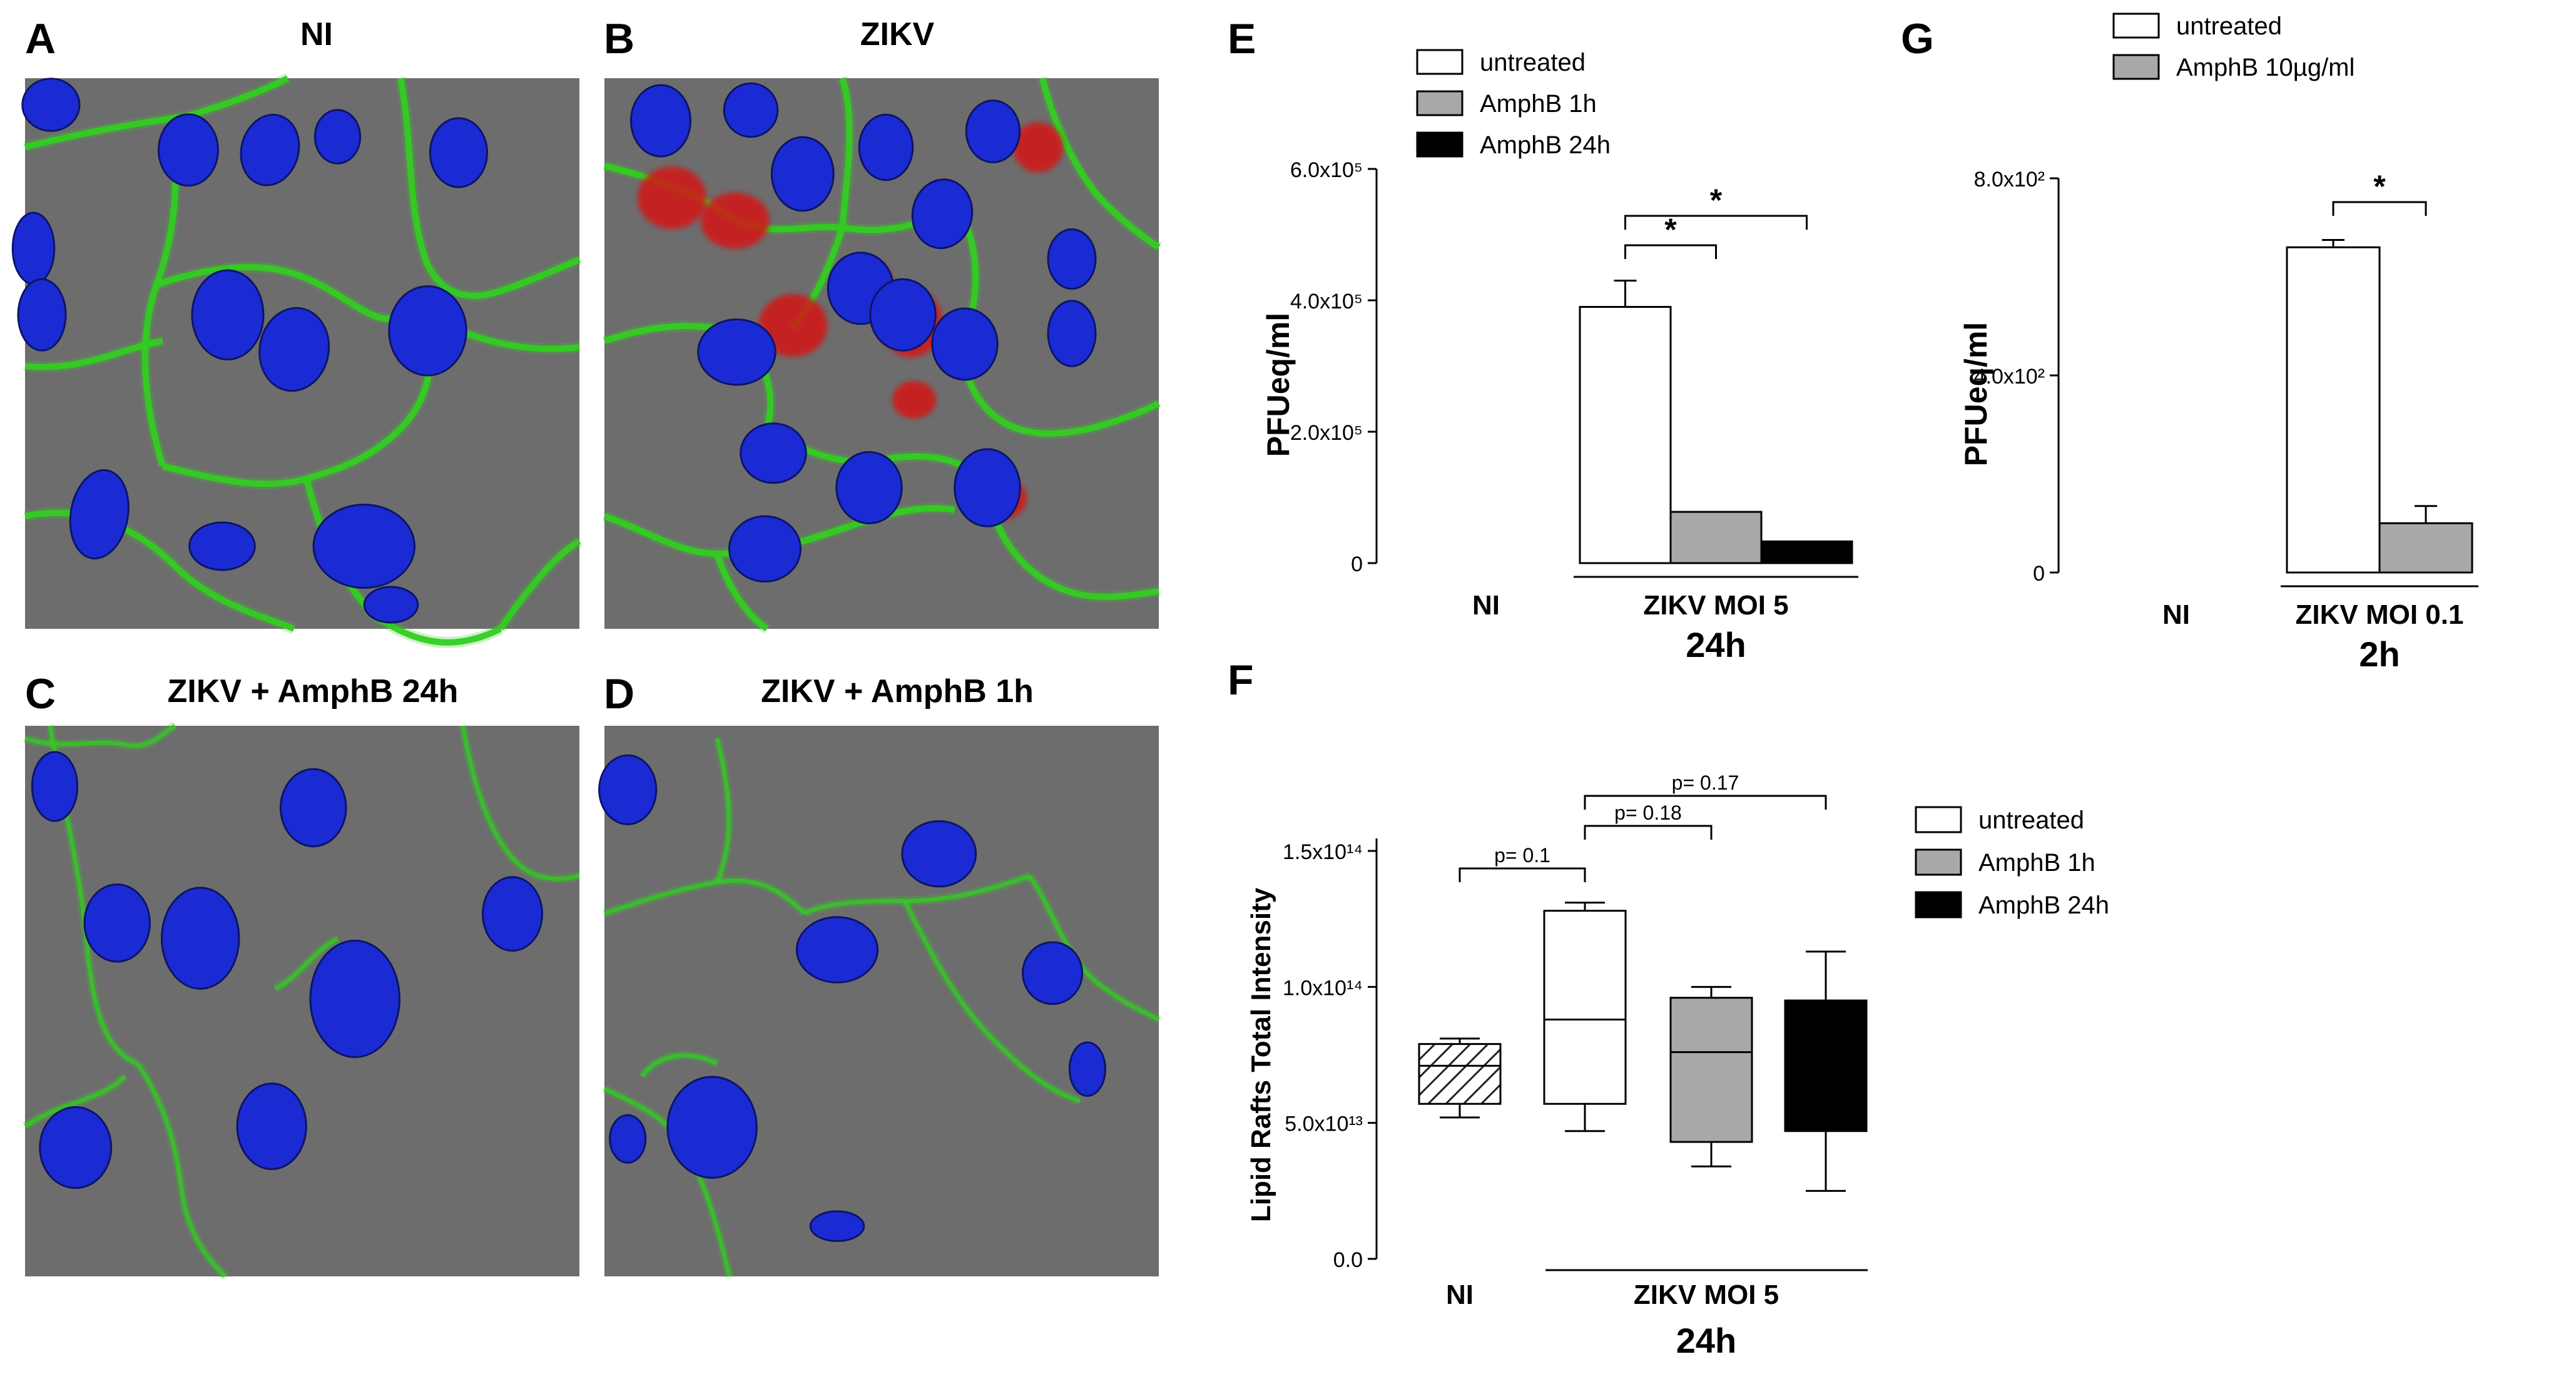  I want to click on legend-label: untreated, so click(2229, 26).